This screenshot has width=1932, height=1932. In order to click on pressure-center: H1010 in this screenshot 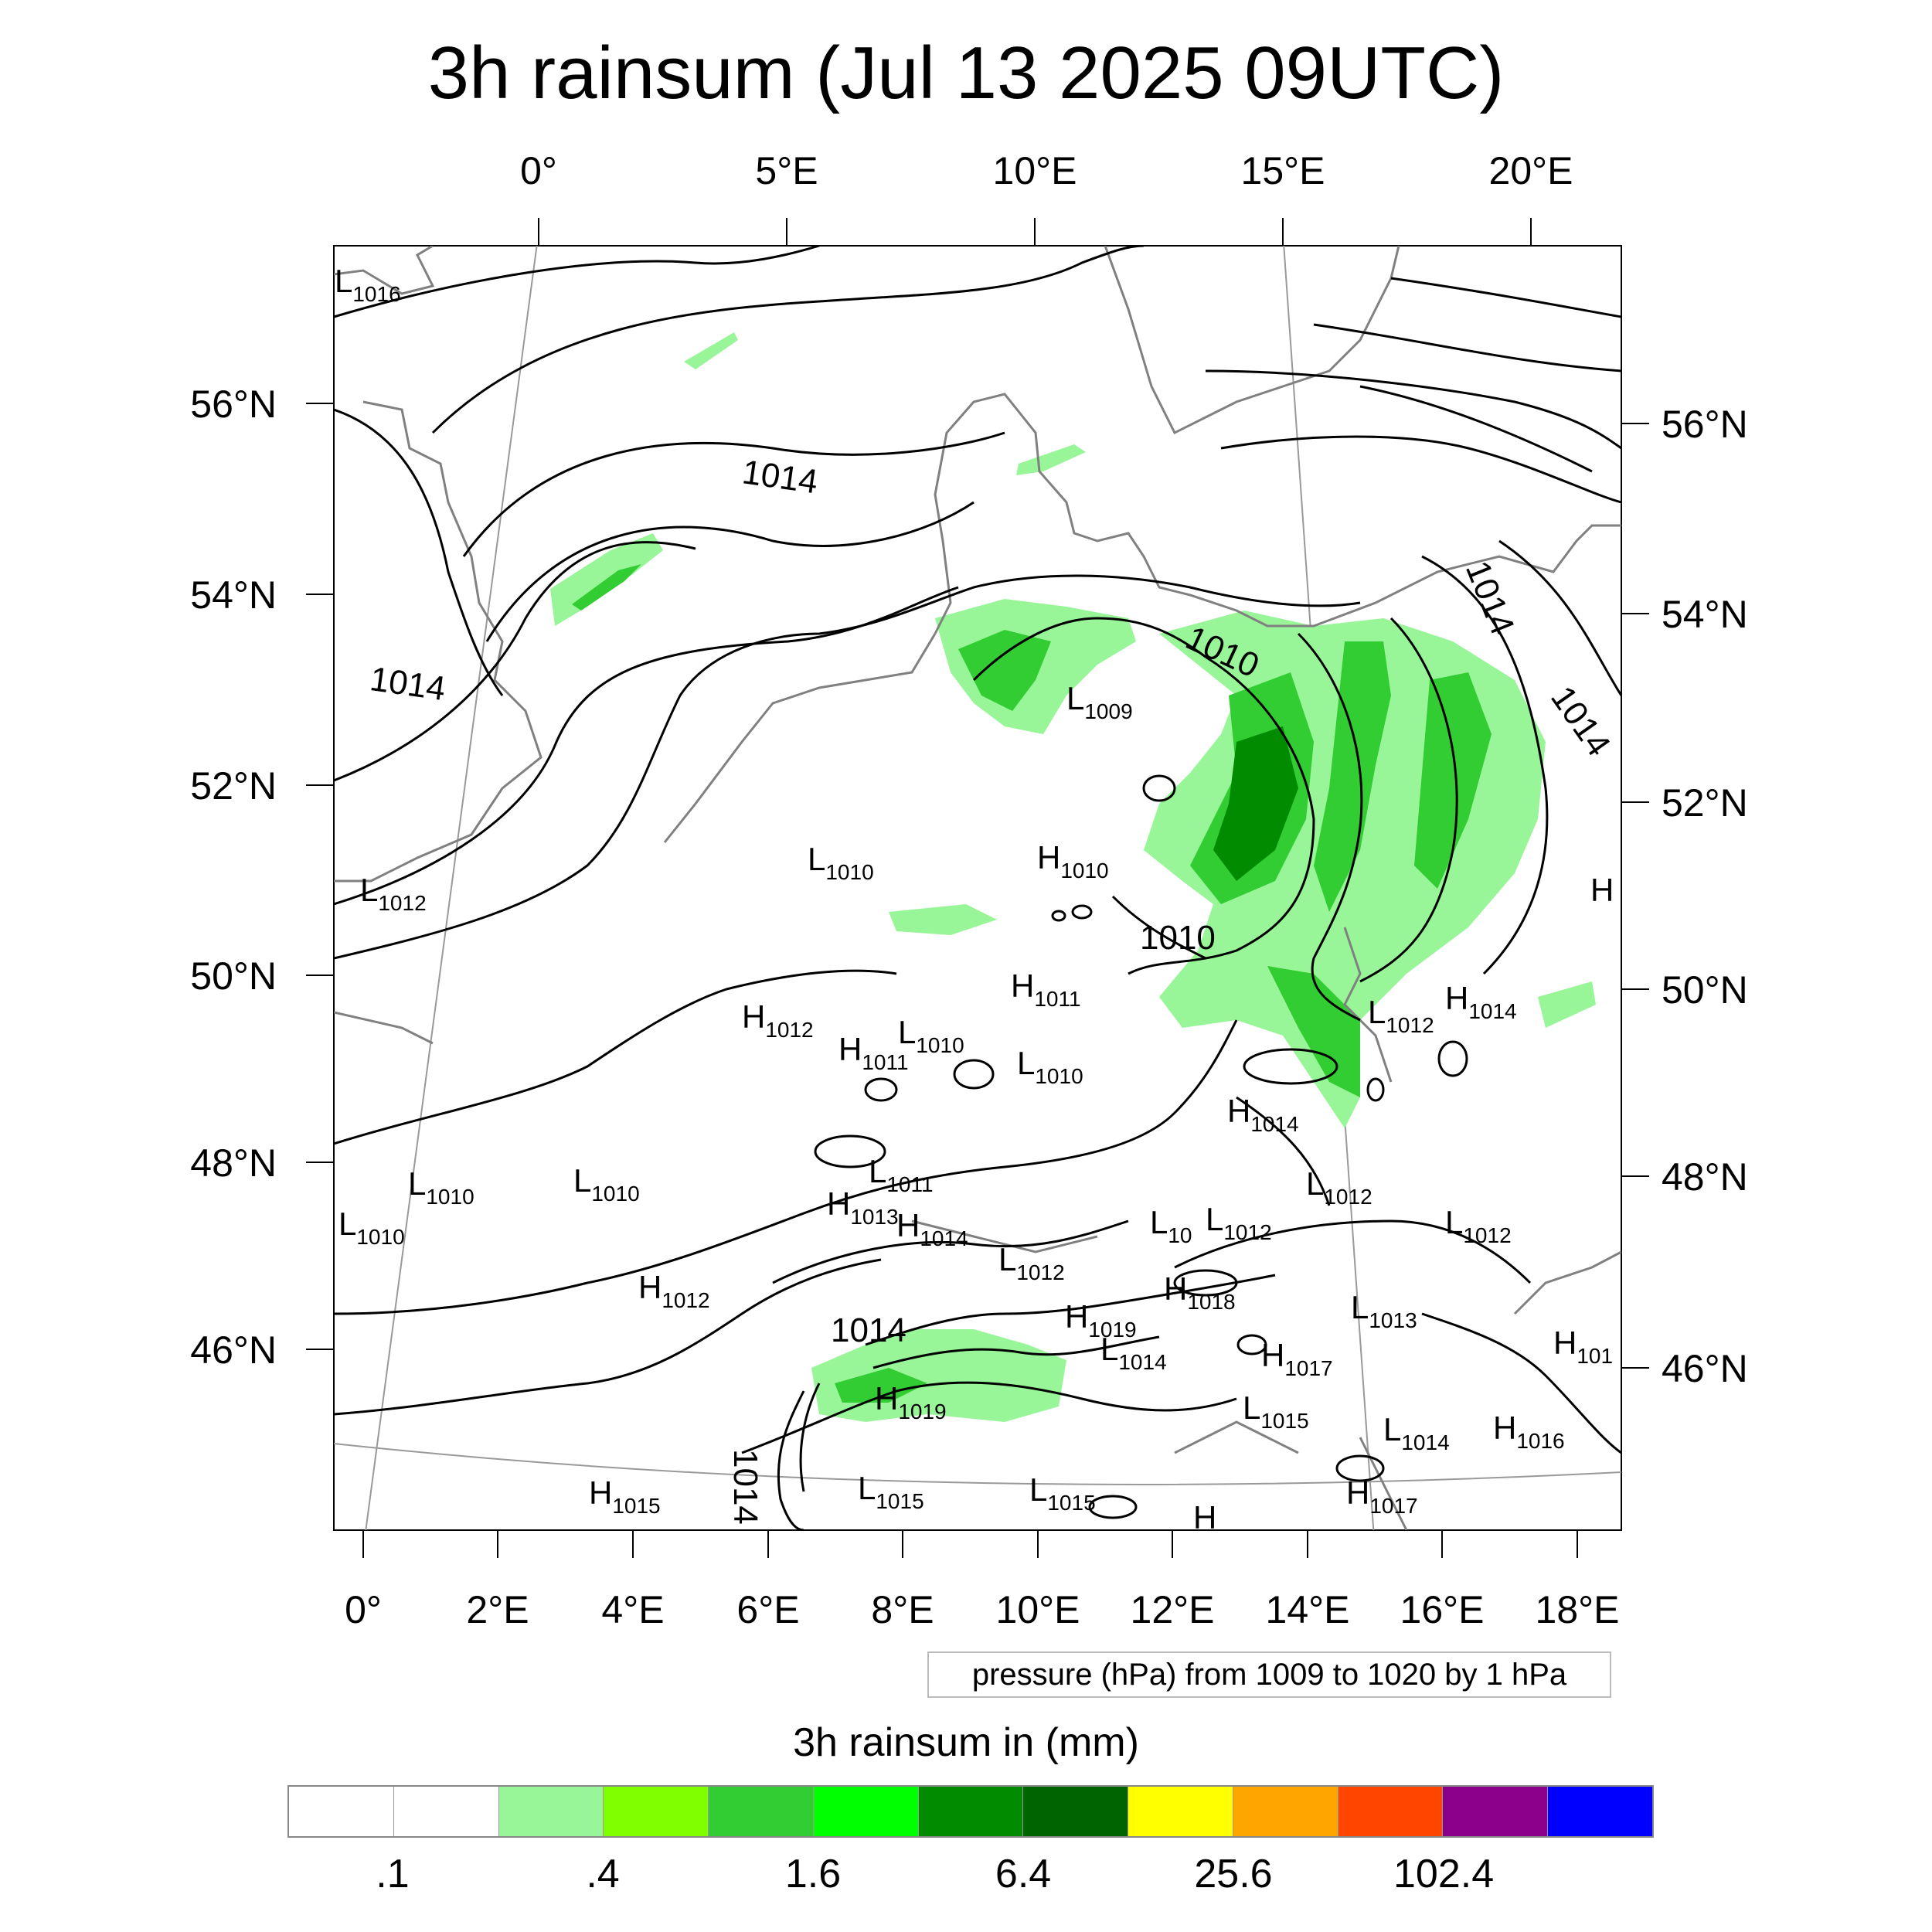, I will do `click(1073, 861)`.